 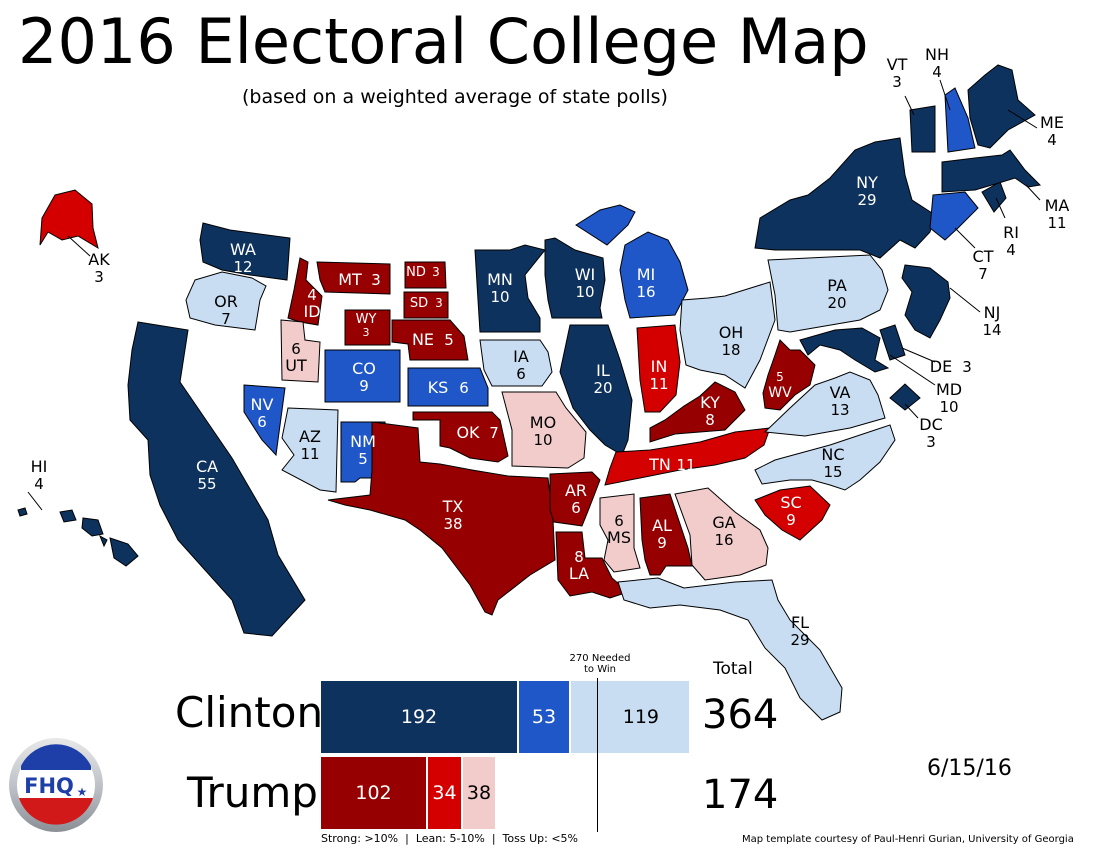 I want to click on state-mt-ev: 3, so click(x=376, y=280).